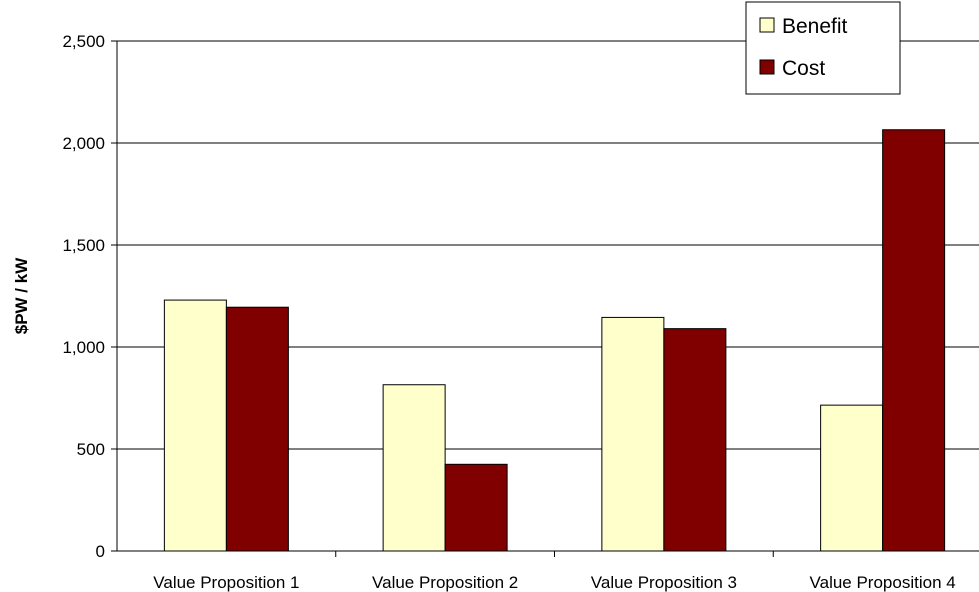  What do you see at coordinates (21, 295) in the screenshot?
I see `y-axis-title: $PW / kW` at bounding box center [21, 295].